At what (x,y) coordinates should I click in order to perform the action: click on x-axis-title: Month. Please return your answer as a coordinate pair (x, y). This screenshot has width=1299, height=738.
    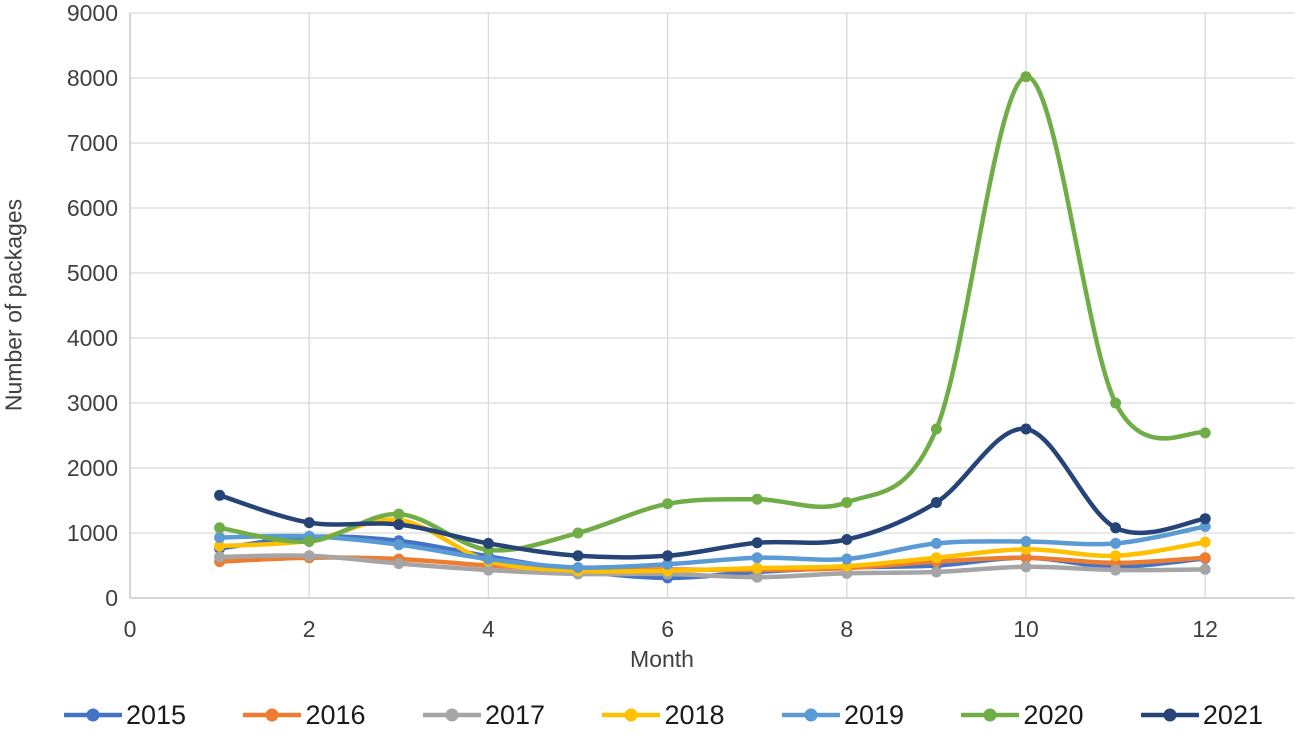
    Looking at the image, I should click on (662, 659).